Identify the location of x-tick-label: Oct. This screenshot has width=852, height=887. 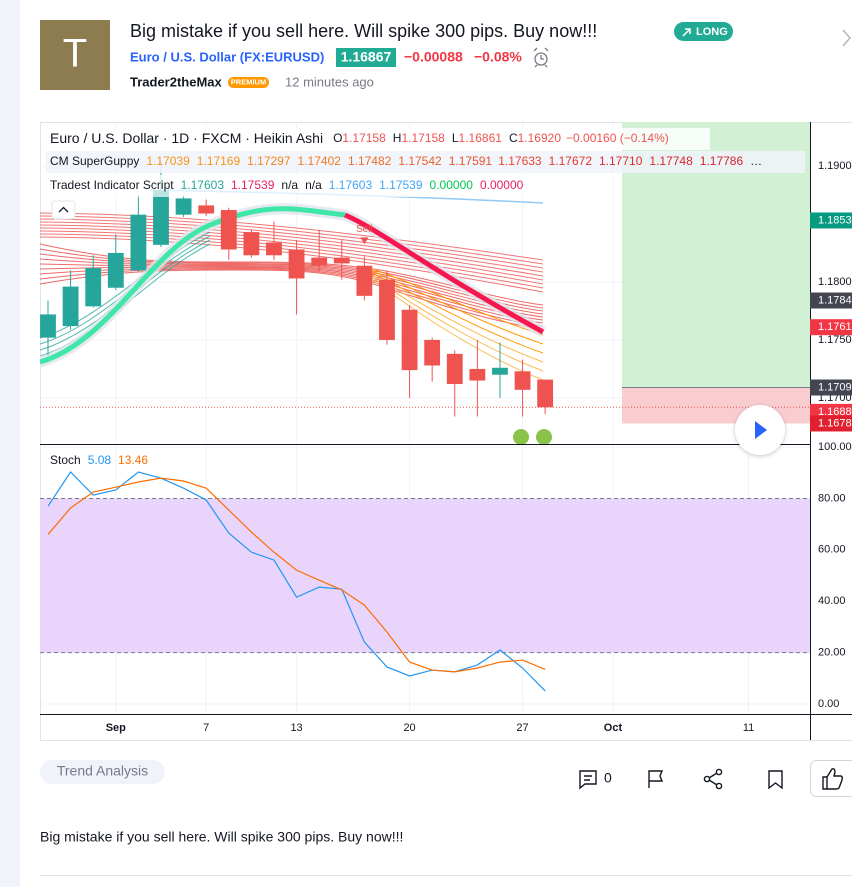
(613, 728).